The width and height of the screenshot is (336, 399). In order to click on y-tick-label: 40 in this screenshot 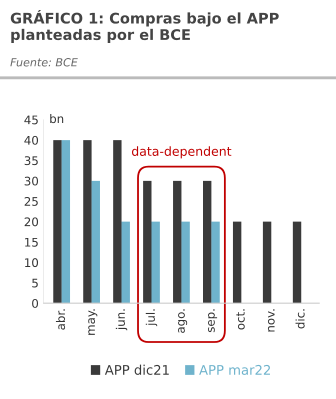, I will do `click(31, 140)`.